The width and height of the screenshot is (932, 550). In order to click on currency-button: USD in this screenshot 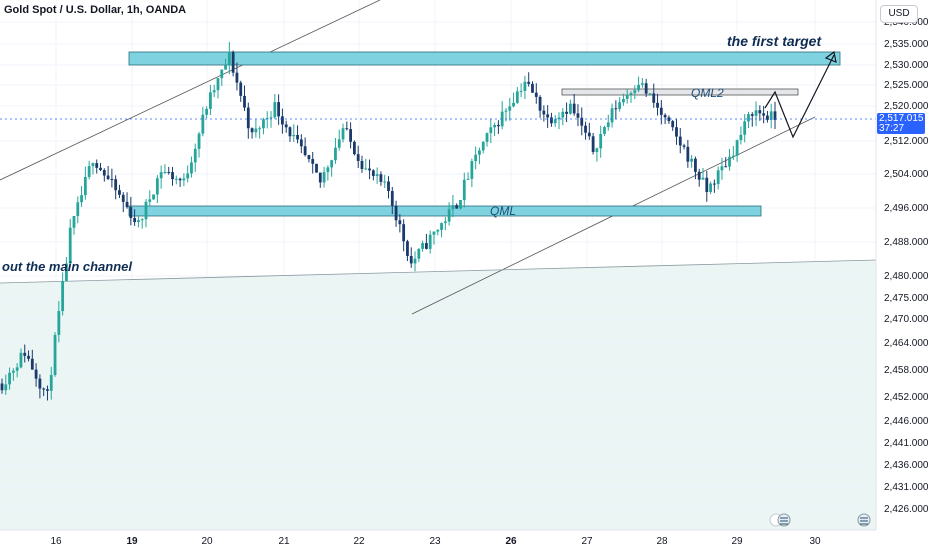, I will do `click(899, 14)`.